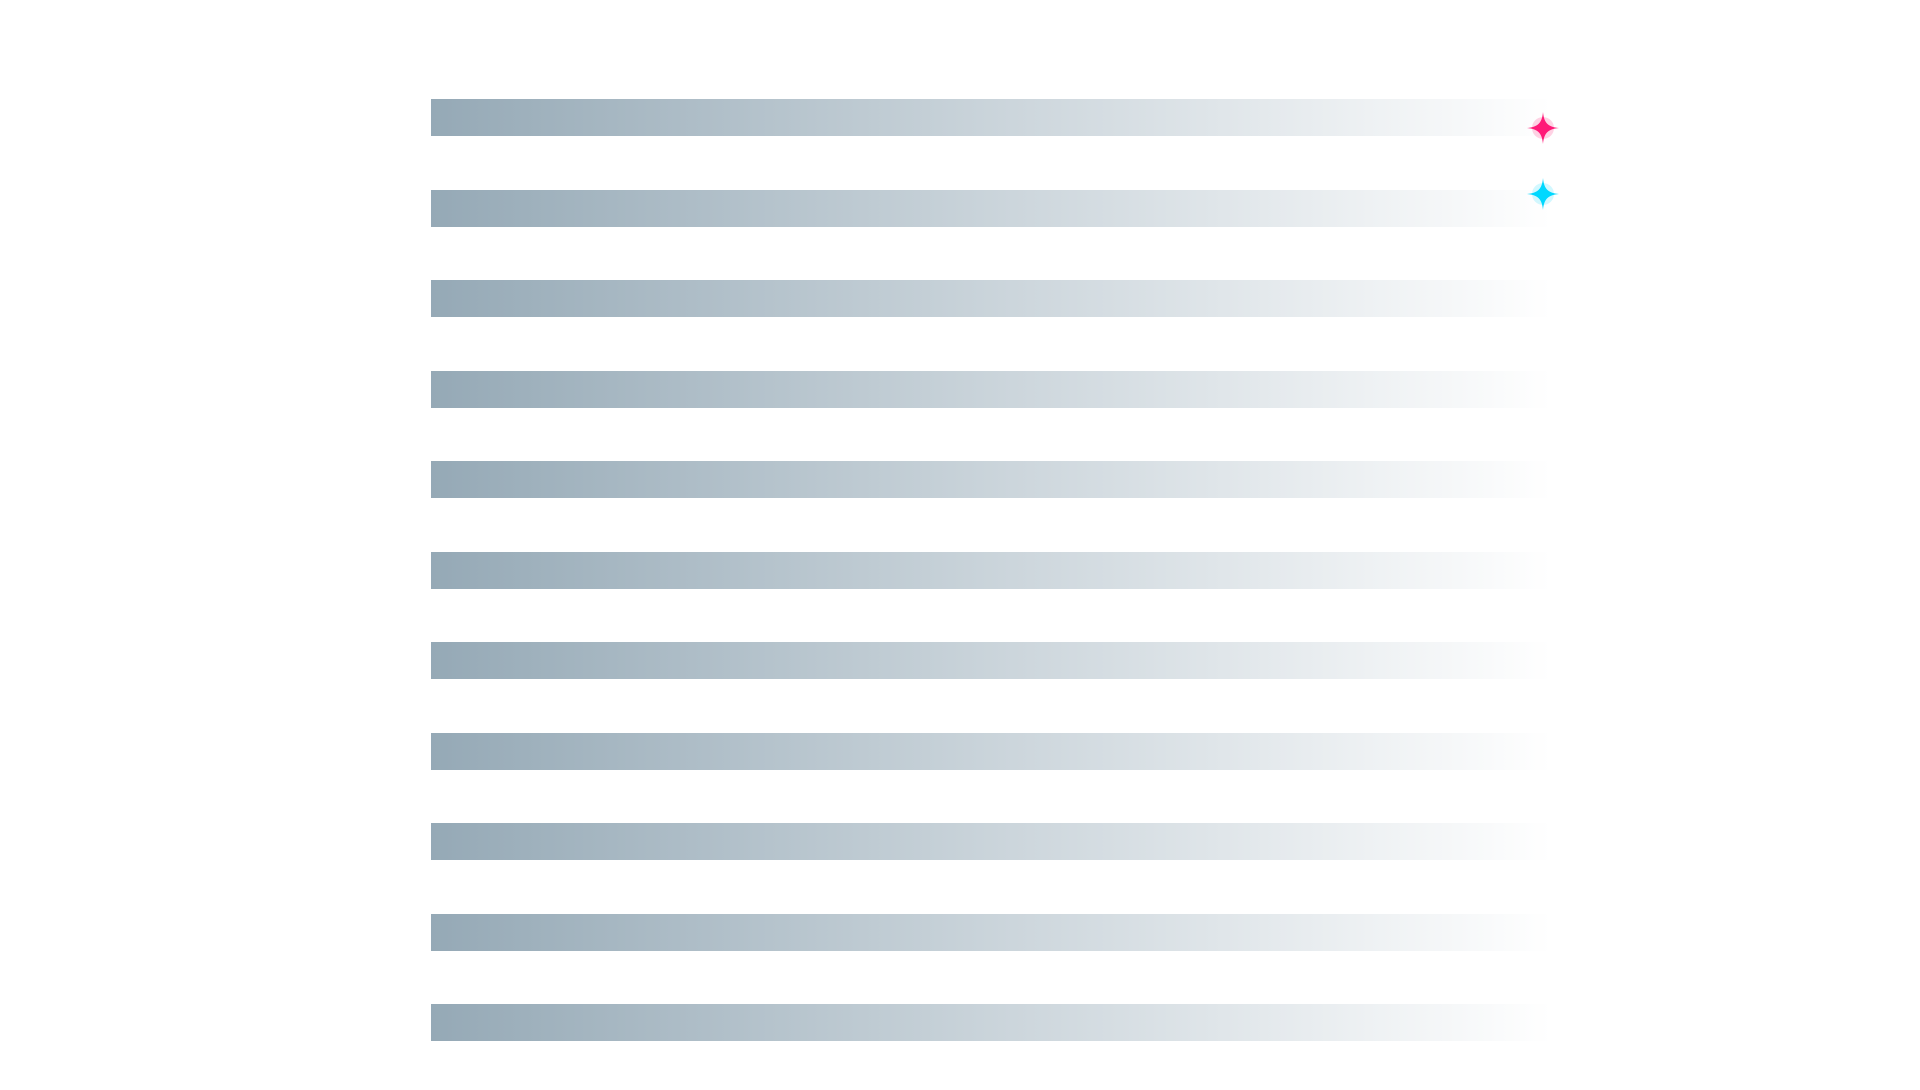  I want to click on pink-sparkle-icon, so click(1543, 128).